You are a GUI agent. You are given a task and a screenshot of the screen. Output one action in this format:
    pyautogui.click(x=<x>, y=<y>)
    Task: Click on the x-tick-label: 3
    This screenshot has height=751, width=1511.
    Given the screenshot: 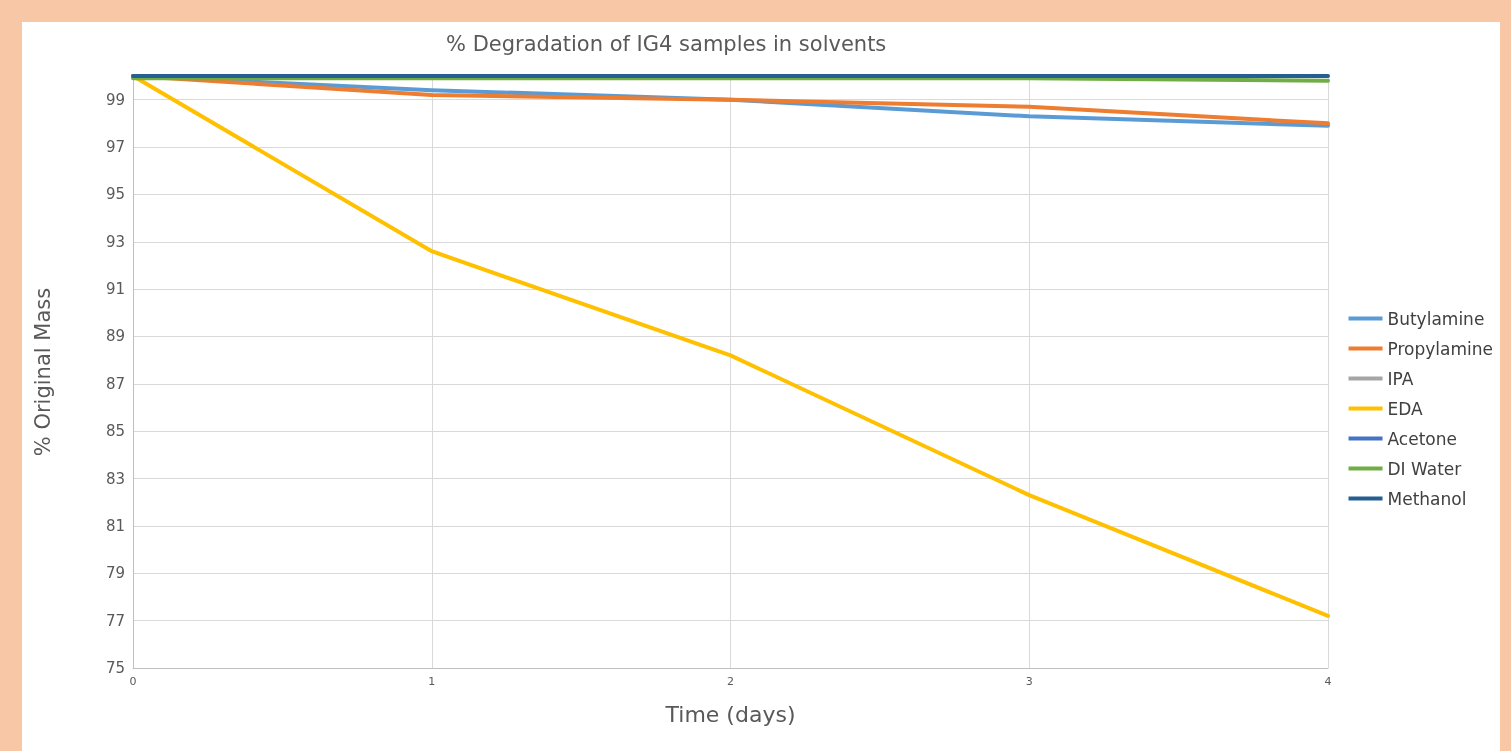 What is the action you would take?
    pyautogui.click(x=1029, y=681)
    